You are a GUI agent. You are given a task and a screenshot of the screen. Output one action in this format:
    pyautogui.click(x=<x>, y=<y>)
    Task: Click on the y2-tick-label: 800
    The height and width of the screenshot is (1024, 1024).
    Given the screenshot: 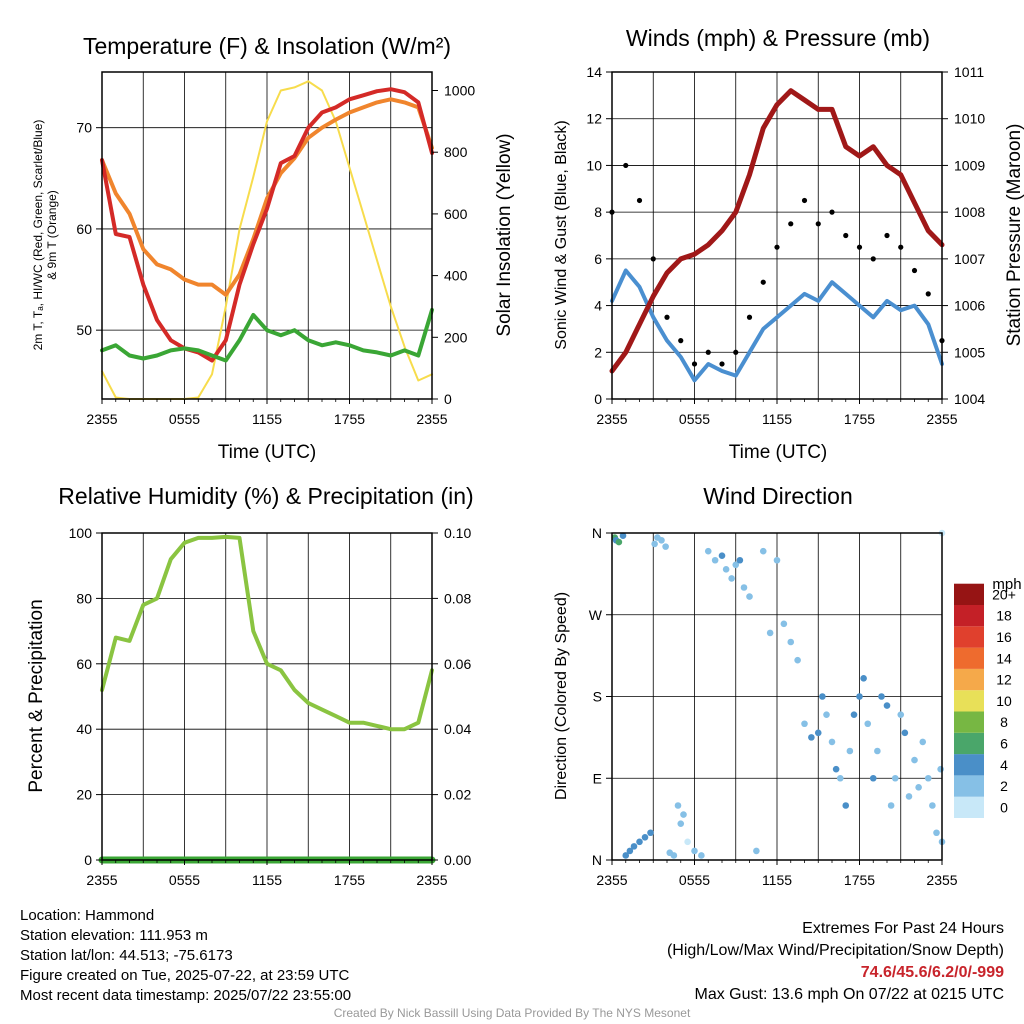 What is the action you would take?
    pyautogui.click(x=456, y=152)
    